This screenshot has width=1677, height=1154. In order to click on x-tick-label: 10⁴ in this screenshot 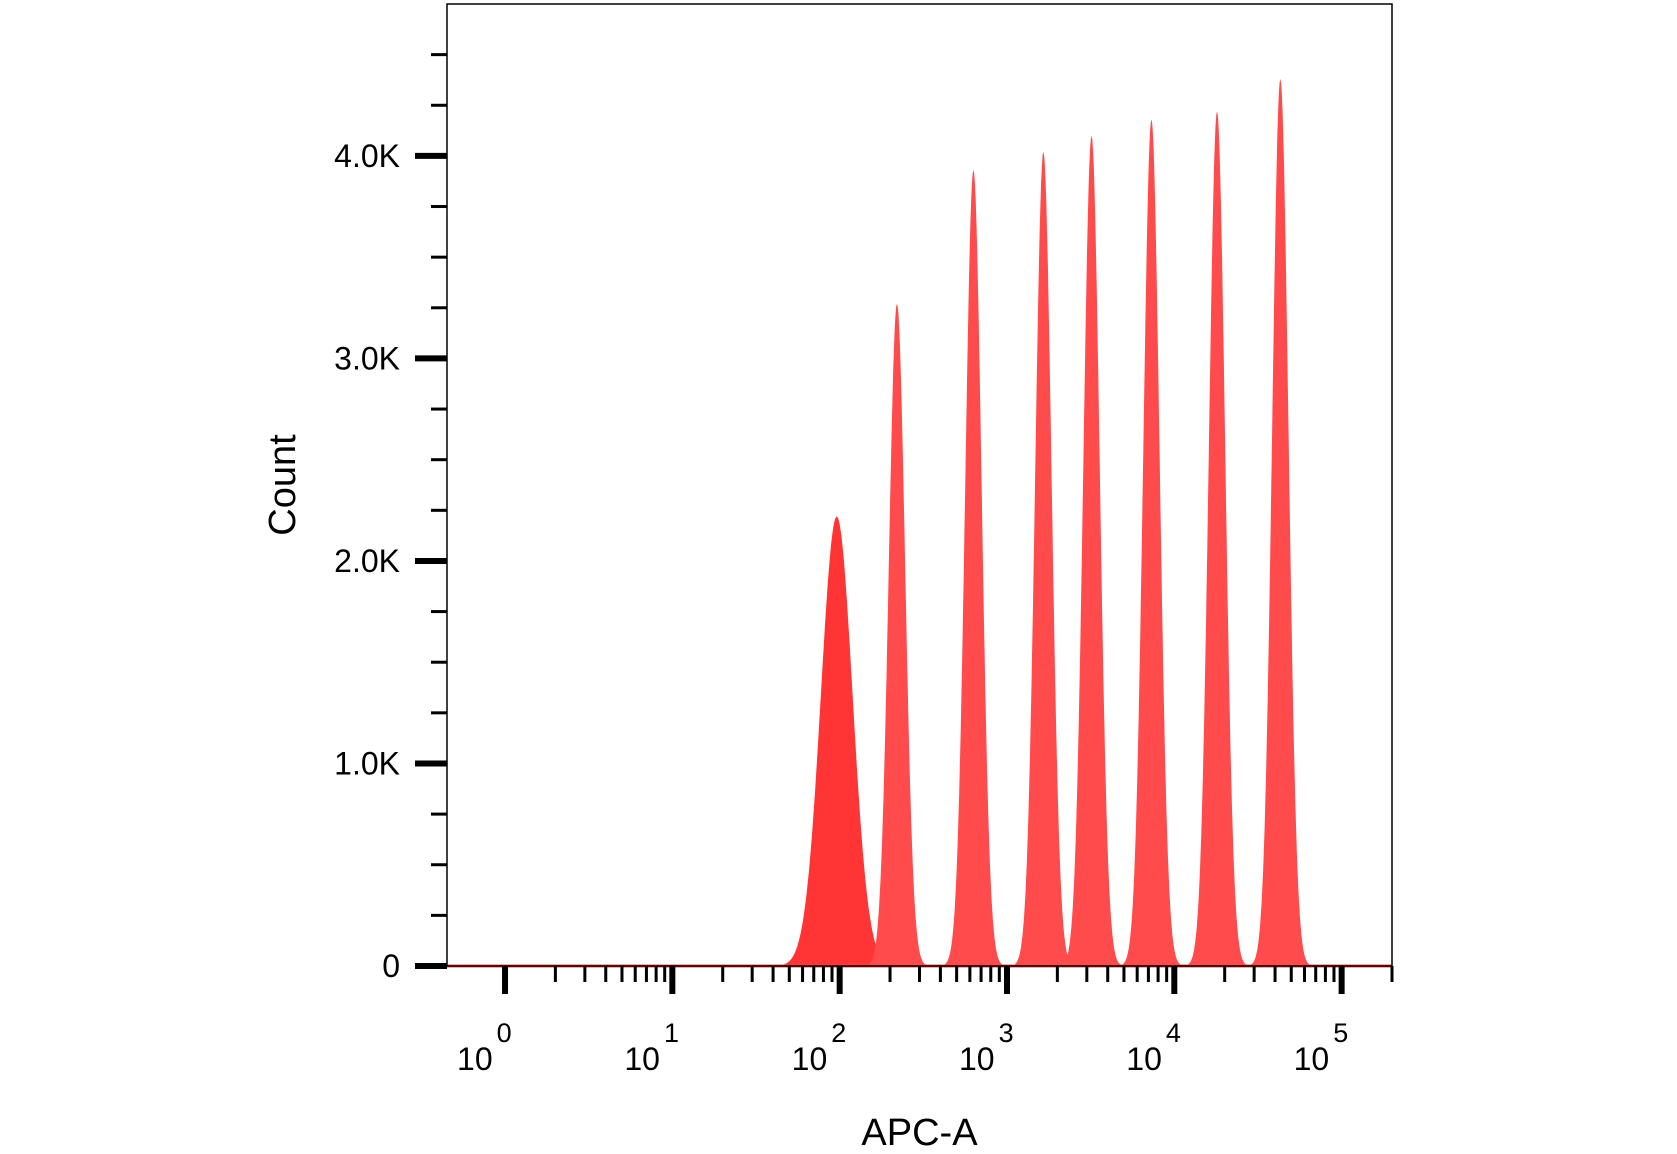, I will do `click(1153, 1047)`.